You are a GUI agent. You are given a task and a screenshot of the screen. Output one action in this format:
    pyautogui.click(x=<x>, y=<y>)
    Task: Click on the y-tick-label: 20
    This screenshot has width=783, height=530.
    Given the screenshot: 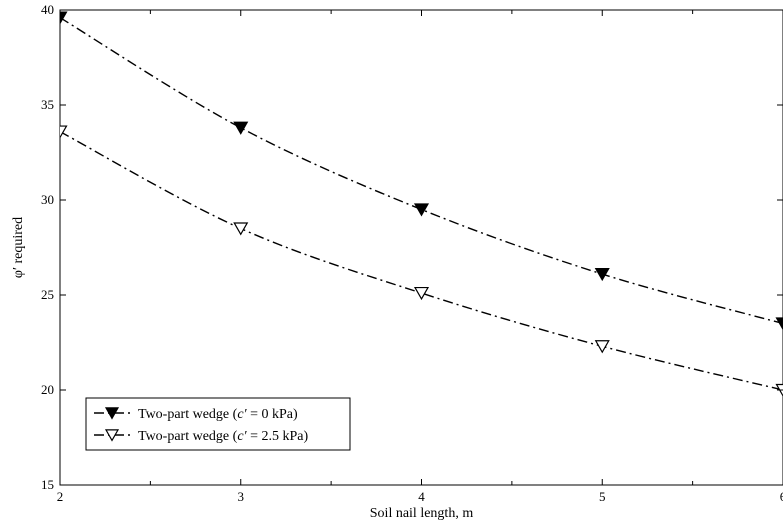 What is the action you would take?
    pyautogui.click(x=47, y=389)
    